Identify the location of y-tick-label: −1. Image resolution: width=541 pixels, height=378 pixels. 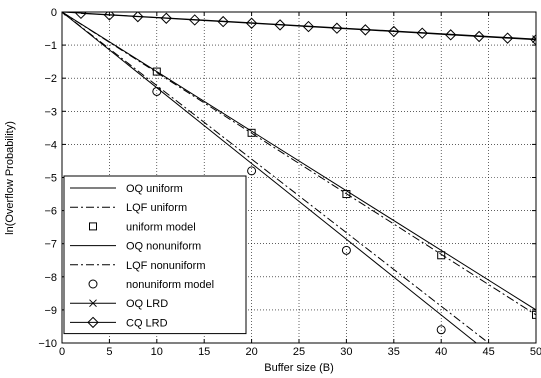
(50, 46).